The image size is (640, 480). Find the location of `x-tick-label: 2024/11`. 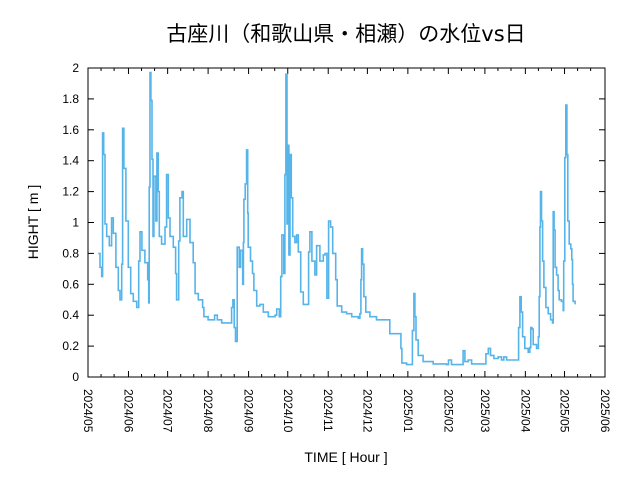

x-tick-label: 2024/11 is located at coordinates (328, 410).